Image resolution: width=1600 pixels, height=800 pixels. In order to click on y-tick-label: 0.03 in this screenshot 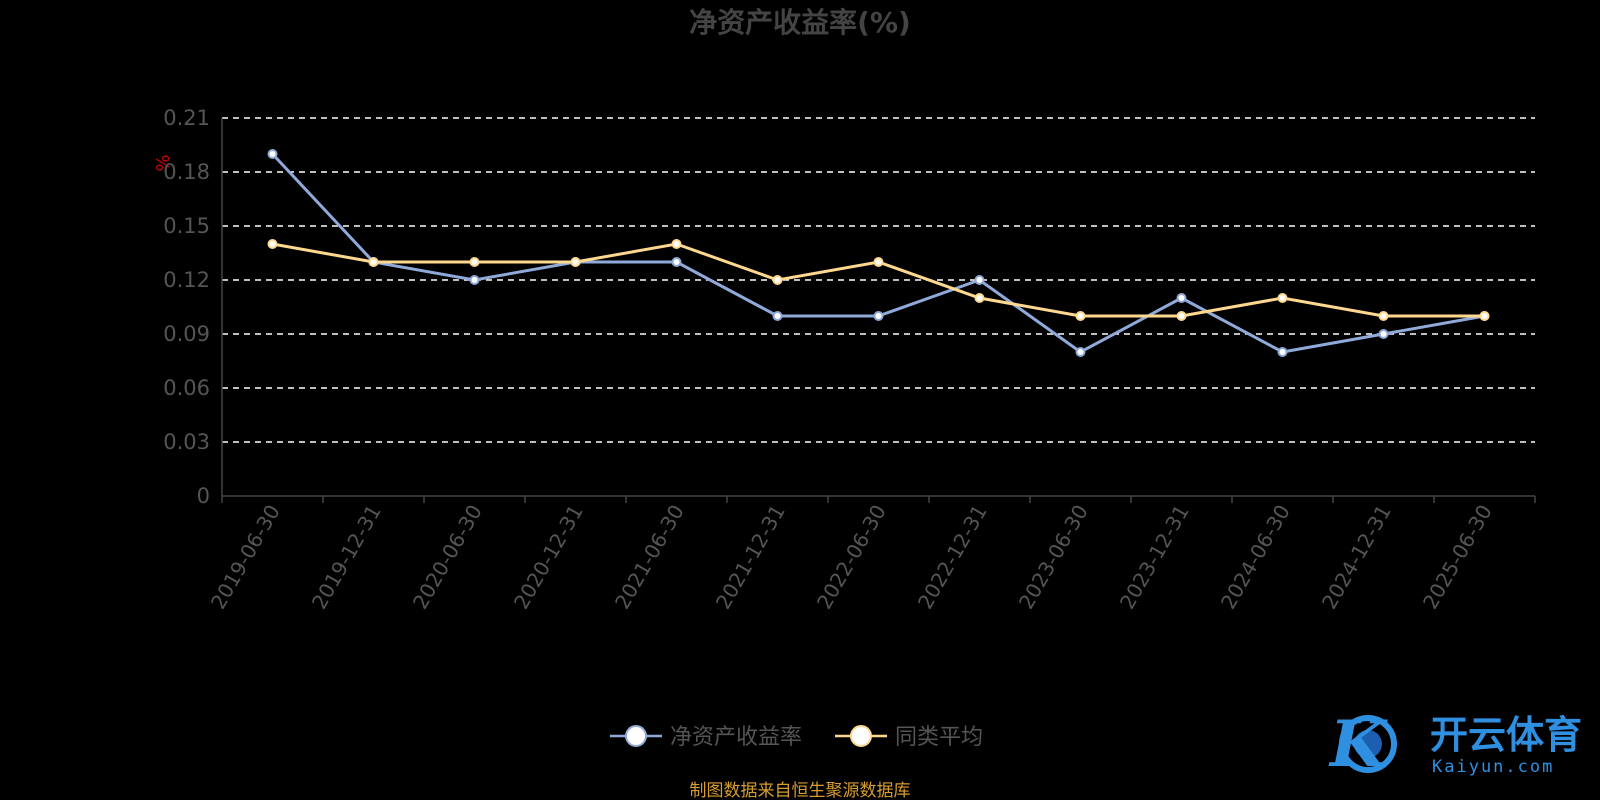, I will do `click(186, 442)`.